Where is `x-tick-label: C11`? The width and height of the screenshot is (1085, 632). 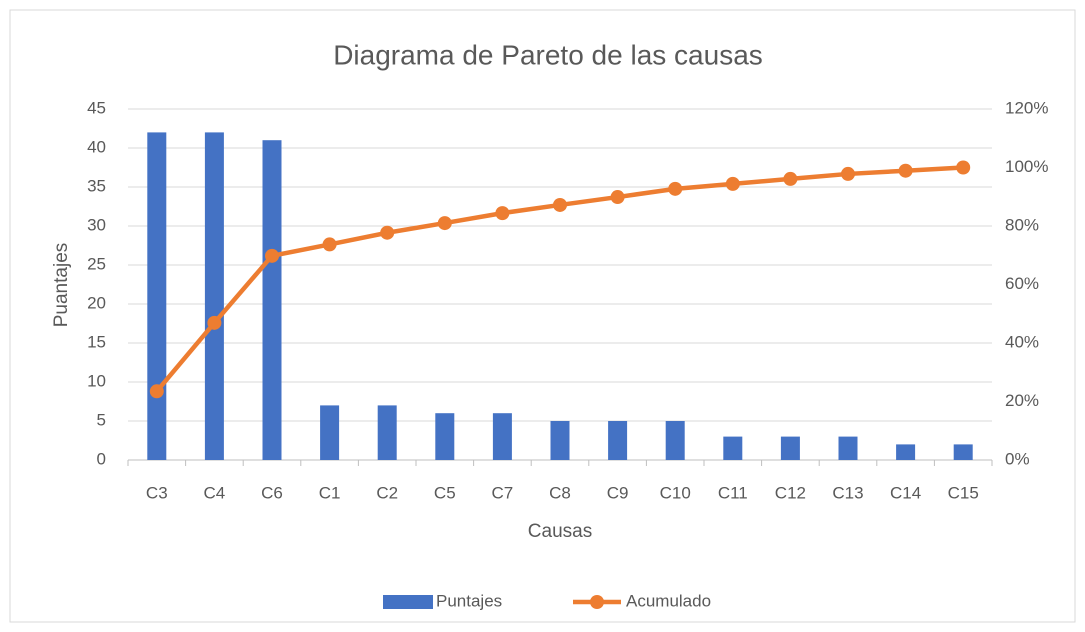 x-tick-label: C11 is located at coordinates (733, 492).